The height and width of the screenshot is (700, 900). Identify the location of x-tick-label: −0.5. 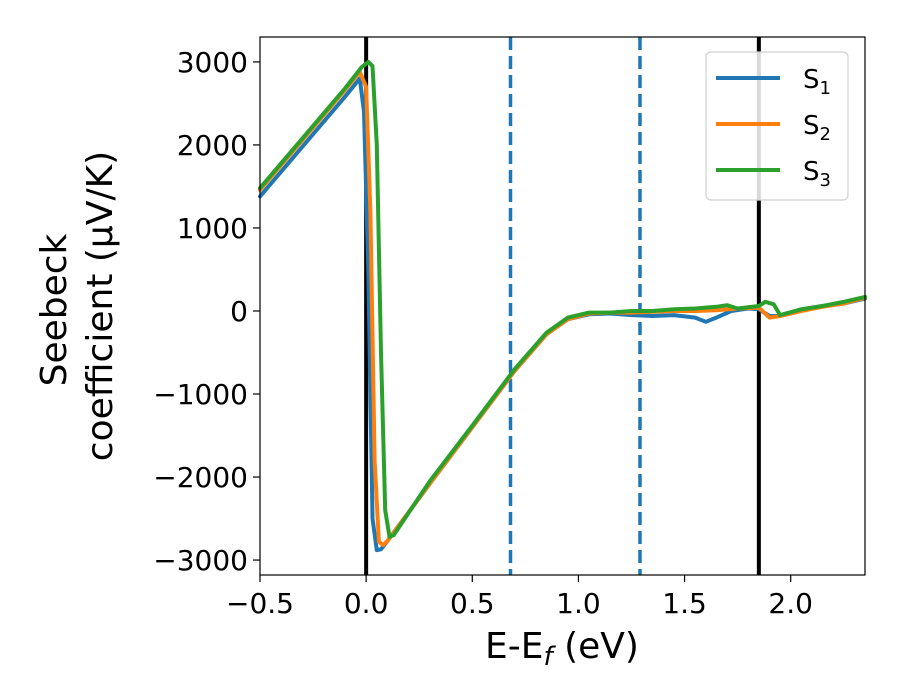
(260, 603).